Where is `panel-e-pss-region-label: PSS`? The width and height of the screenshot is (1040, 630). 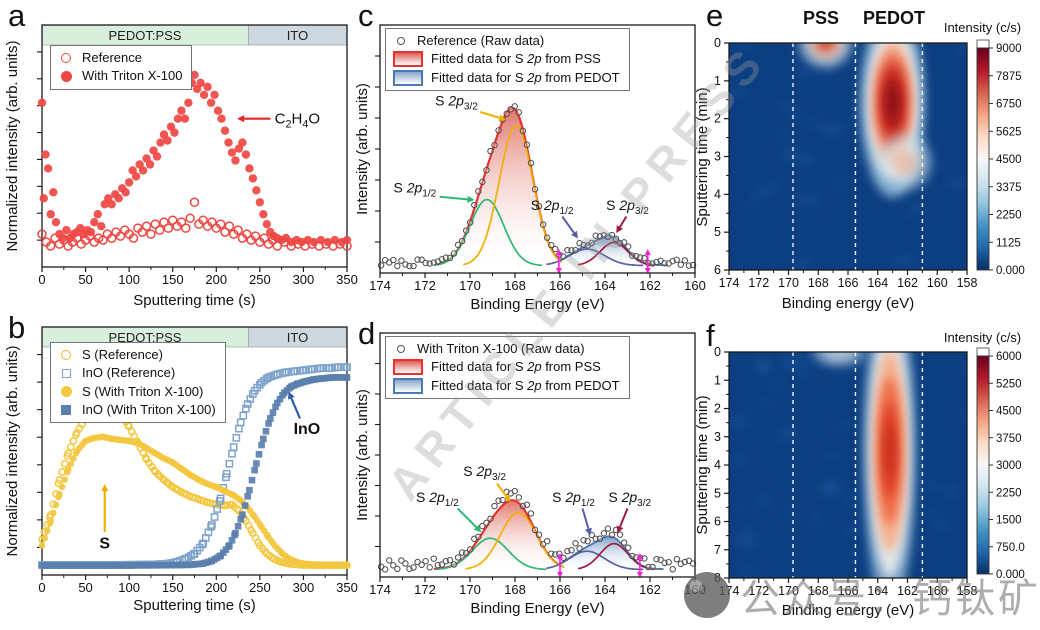 panel-e-pss-region-label: PSS is located at coordinates (821, 18).